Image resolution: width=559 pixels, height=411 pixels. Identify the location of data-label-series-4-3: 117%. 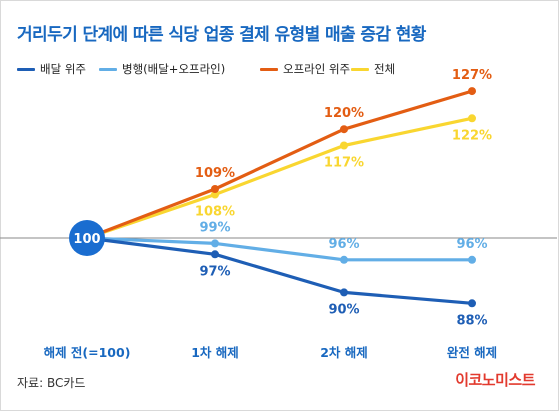
(344, 163).